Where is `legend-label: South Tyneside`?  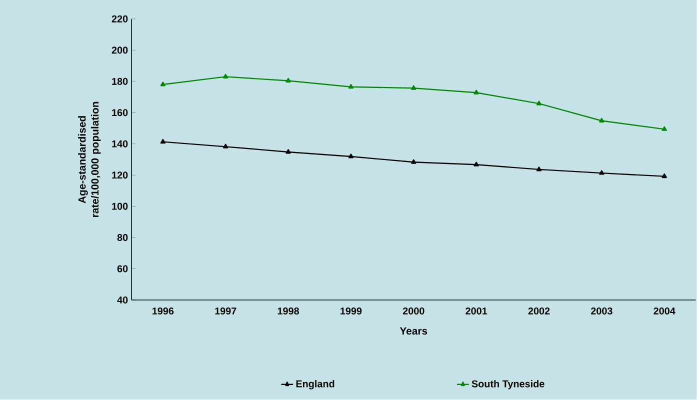
legend-label: South Tyneside is located at coordinates (508, 385).